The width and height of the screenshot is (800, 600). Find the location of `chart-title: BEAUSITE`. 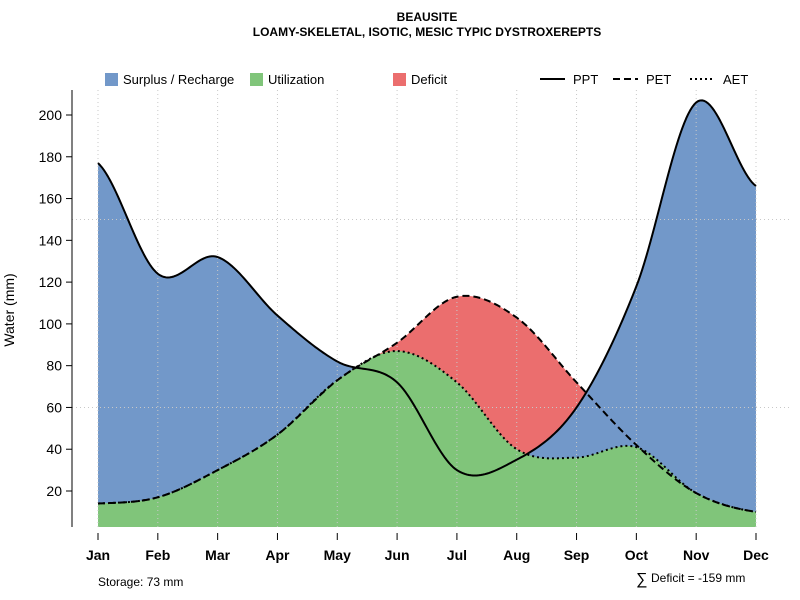

chart-title: BEAUSITE is located at coordinates (427, 17).